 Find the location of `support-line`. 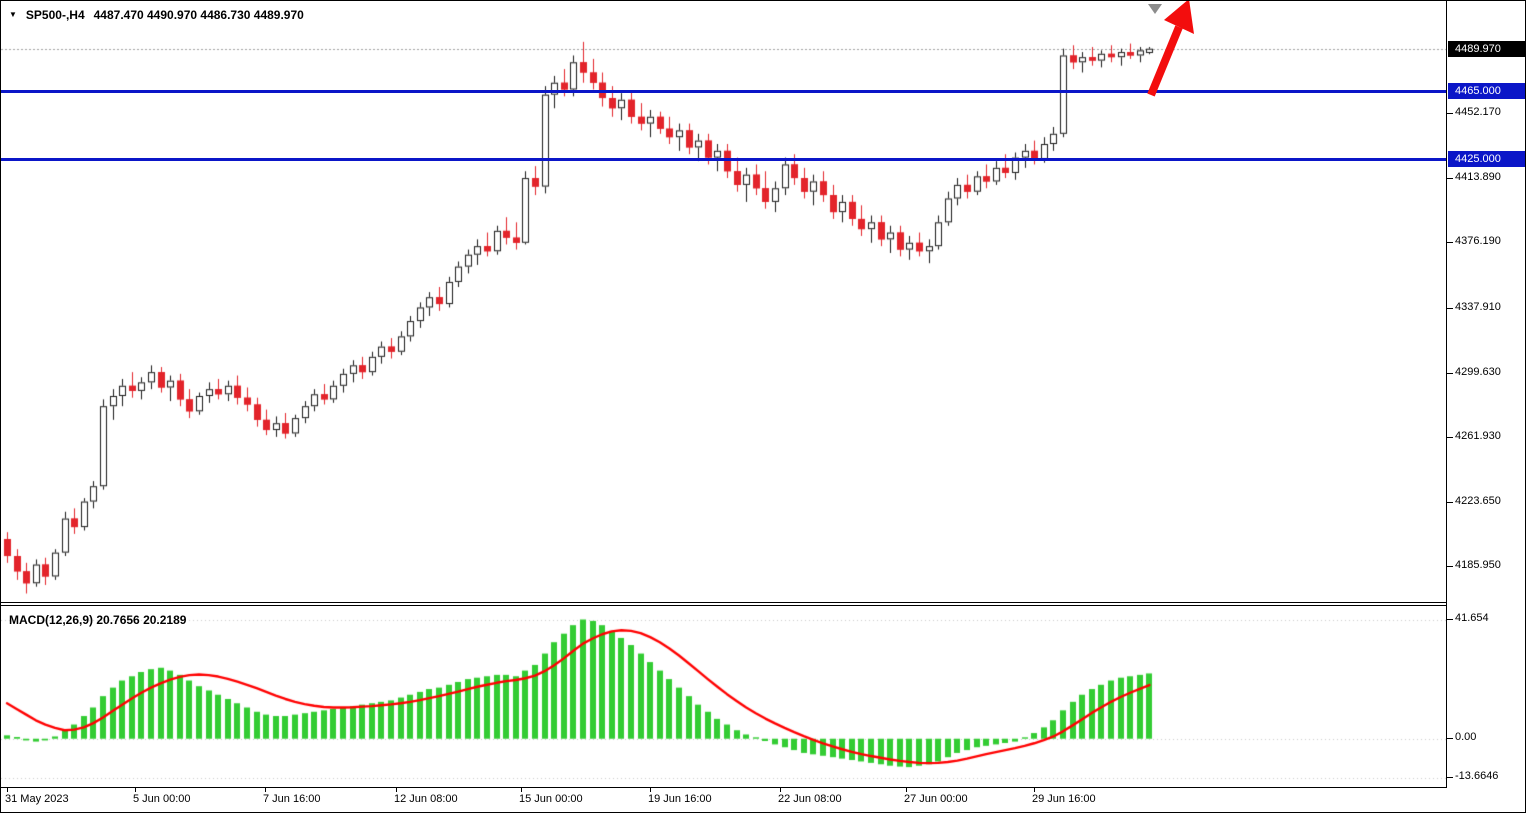

support-line is located at coordinates (723, 159).